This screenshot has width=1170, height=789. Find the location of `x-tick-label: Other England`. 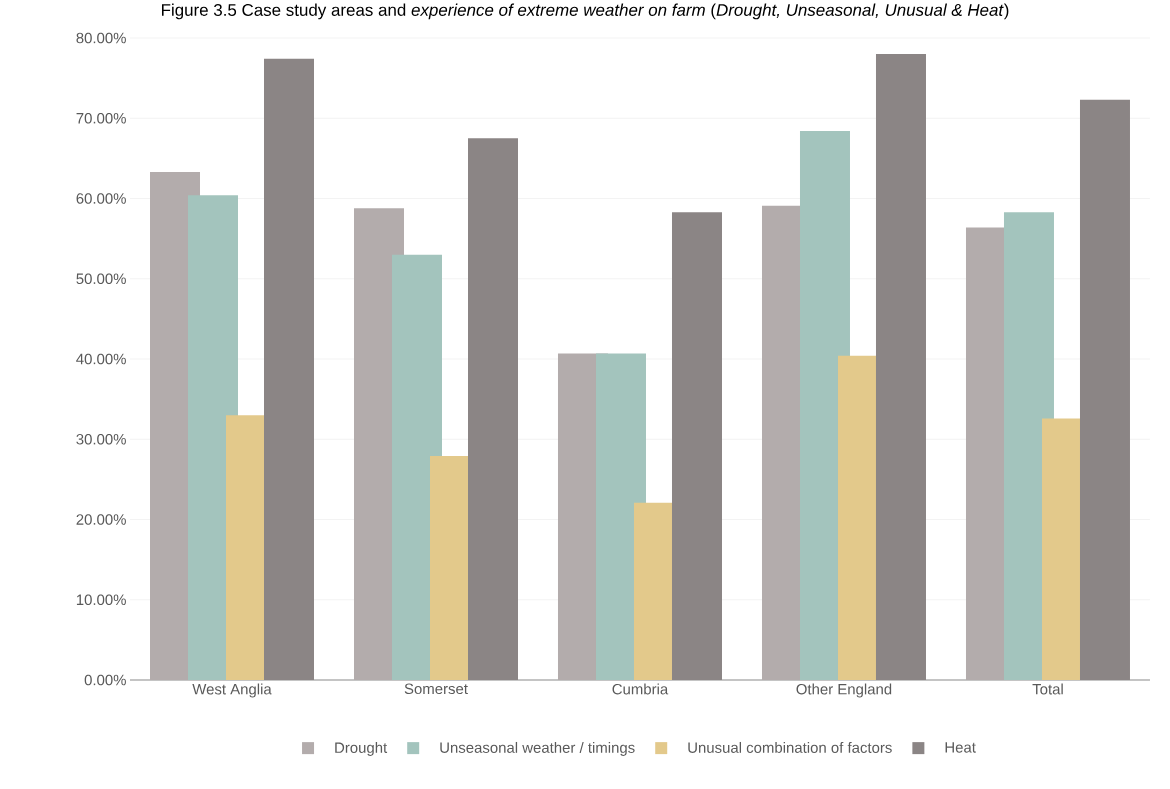

x-tick-label: Other England is located at coordinates (844, 690).